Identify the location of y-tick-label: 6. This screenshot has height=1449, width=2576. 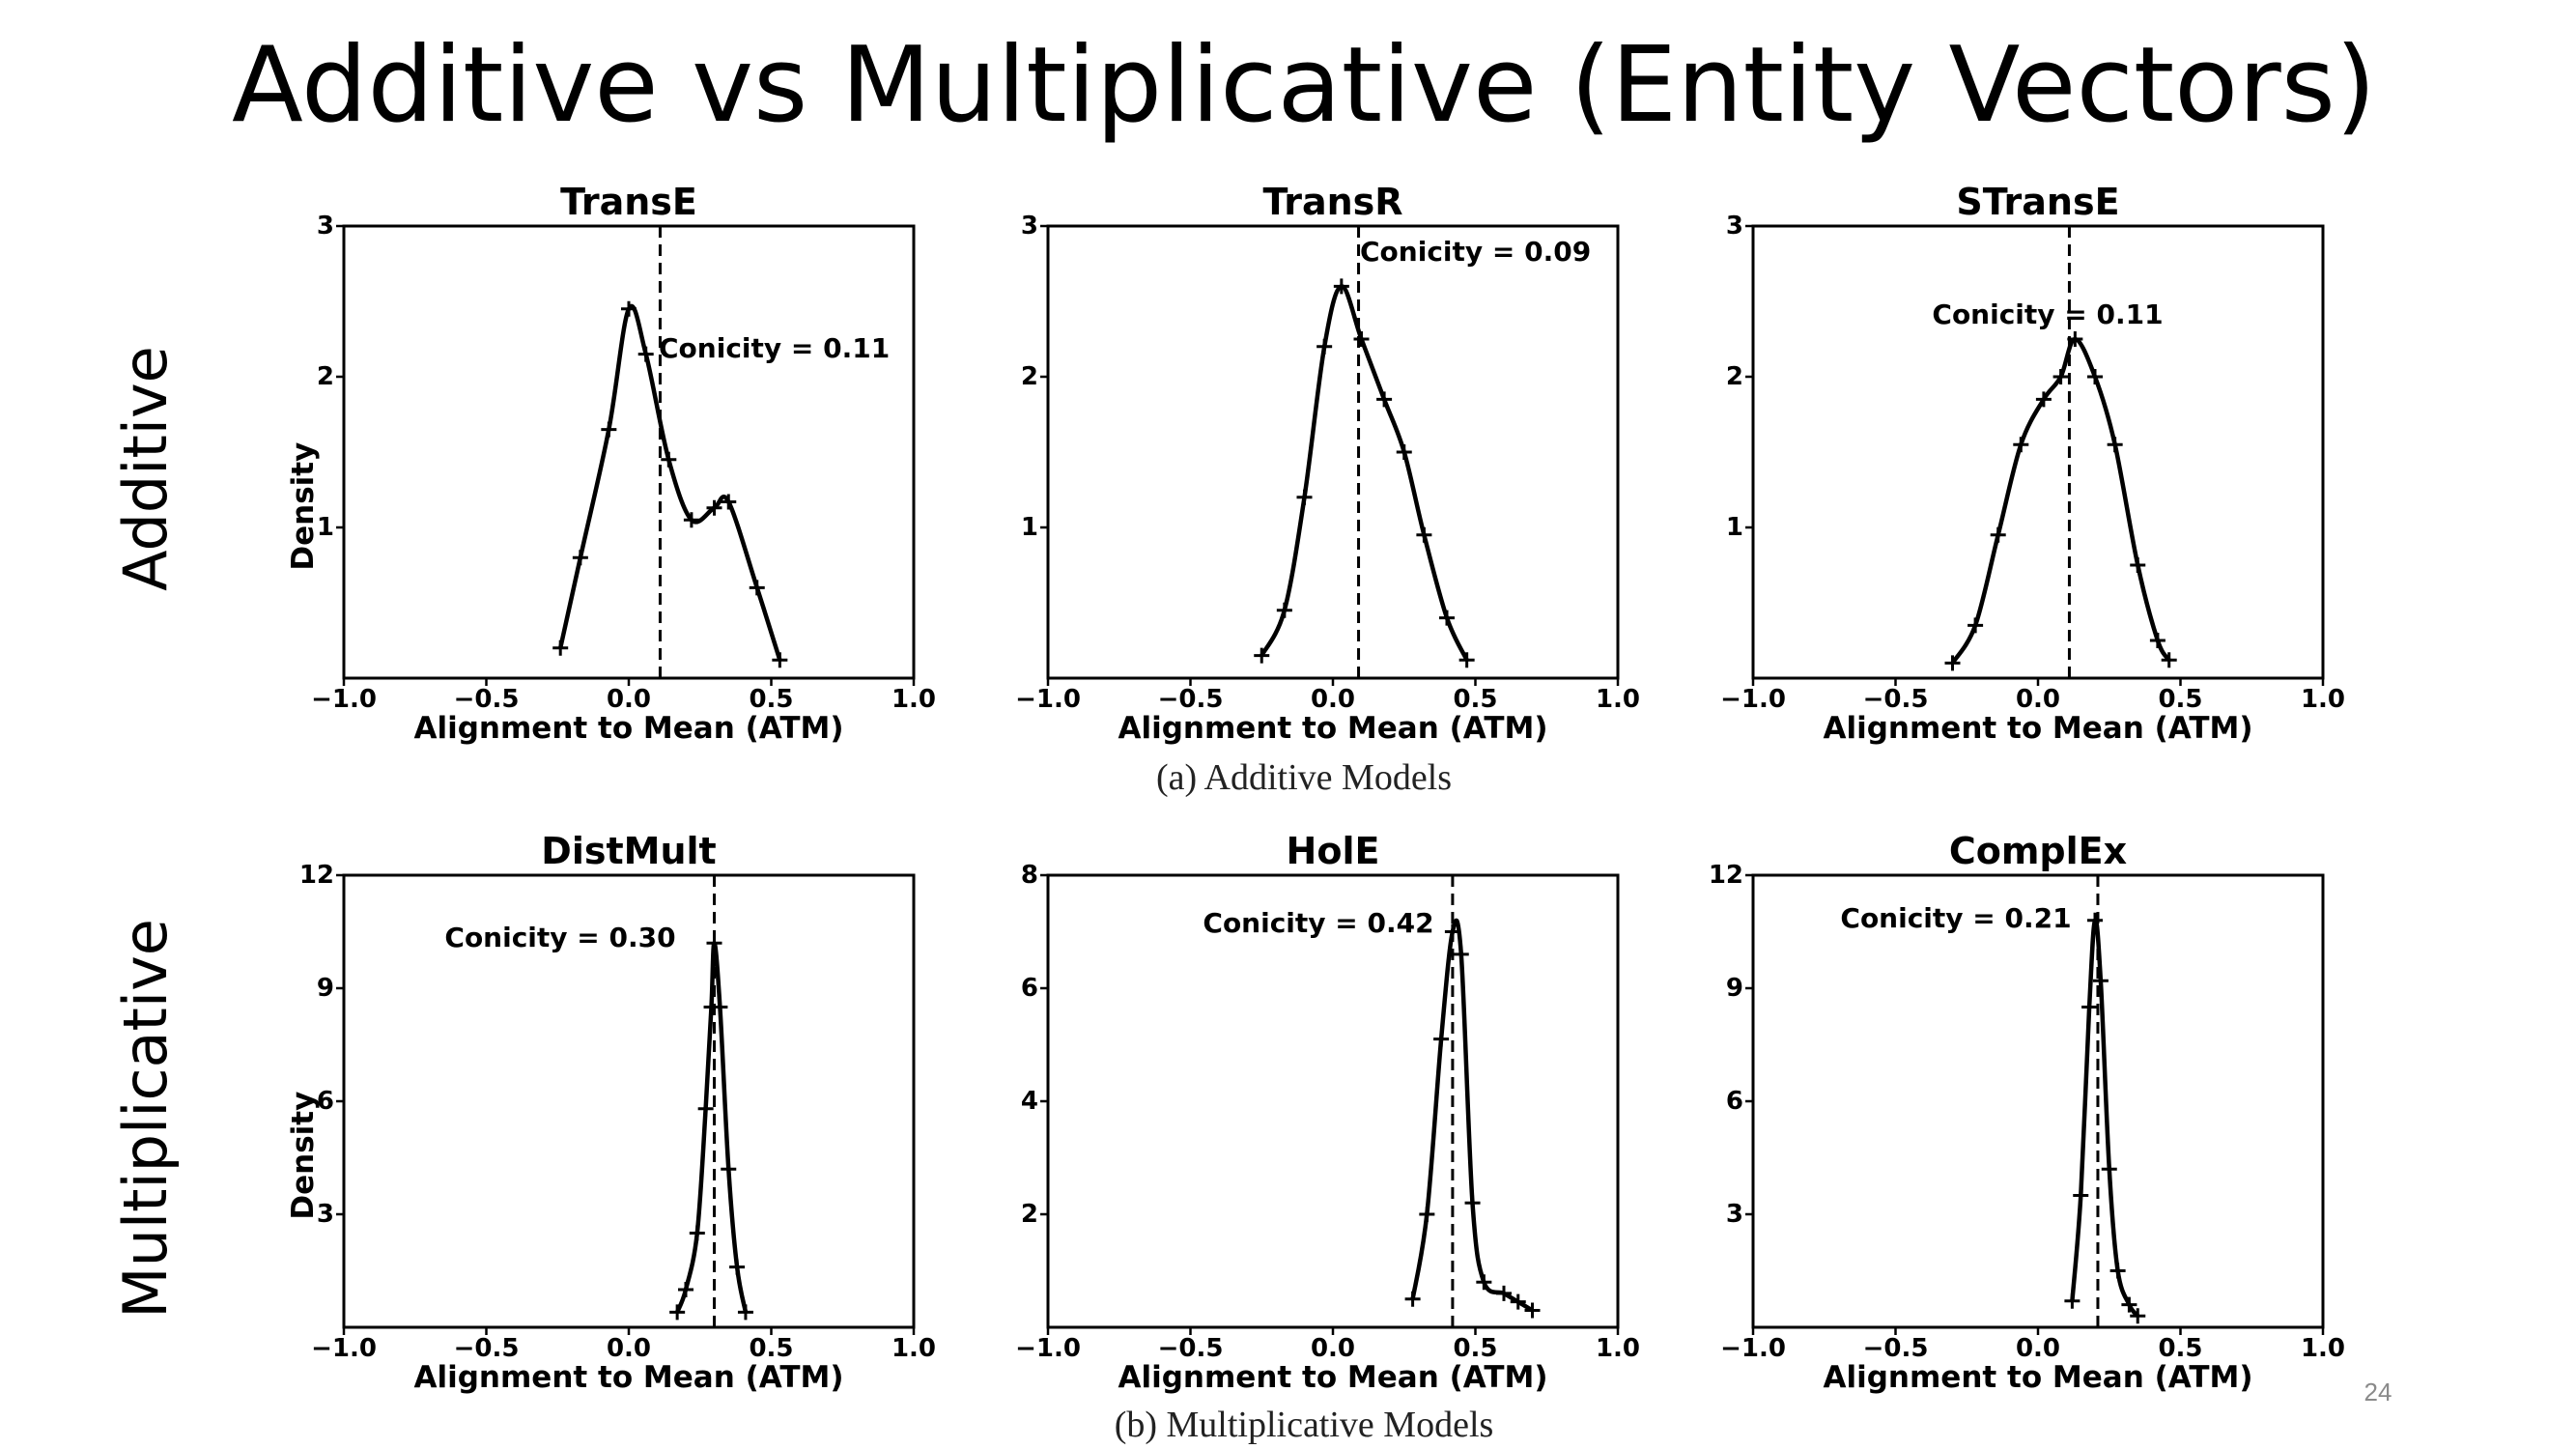
(1734, 1101).